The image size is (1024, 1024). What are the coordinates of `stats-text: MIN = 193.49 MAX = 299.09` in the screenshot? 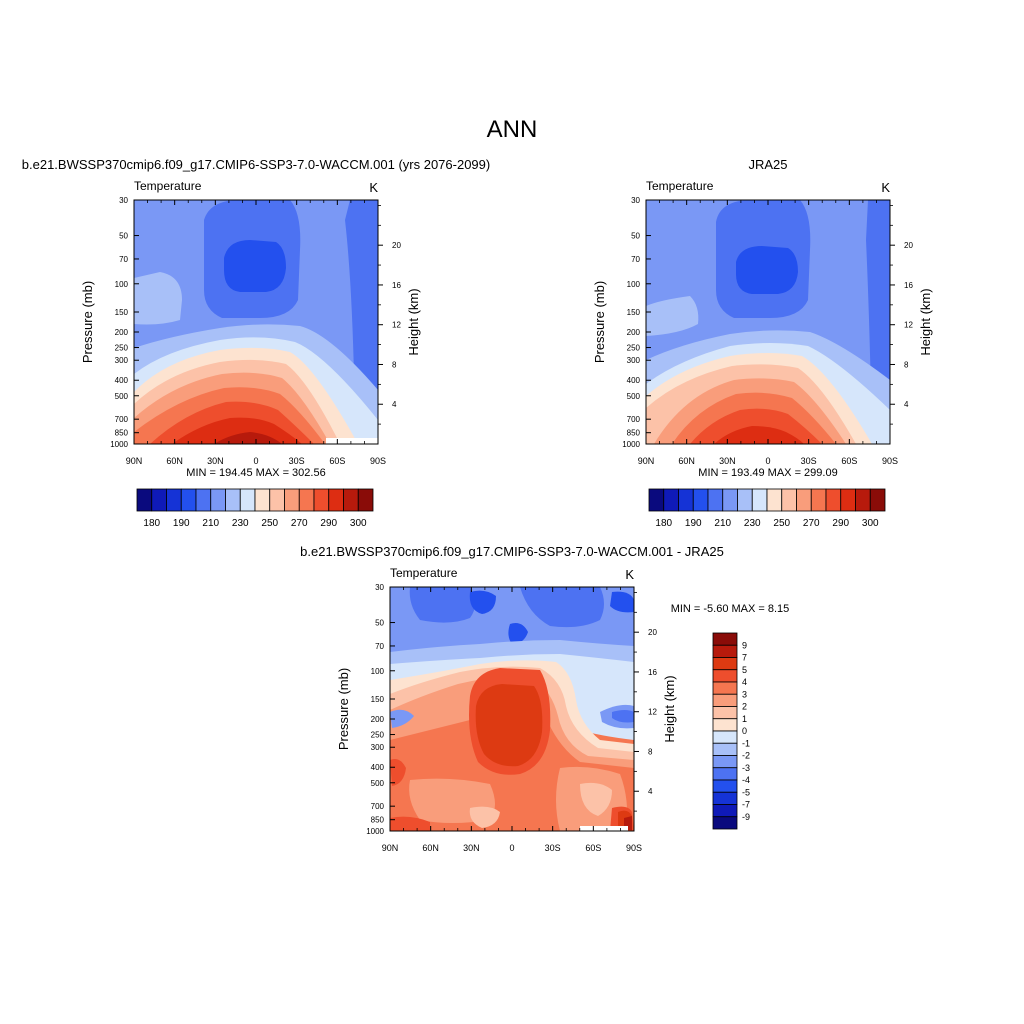 It's located at (767, 473).